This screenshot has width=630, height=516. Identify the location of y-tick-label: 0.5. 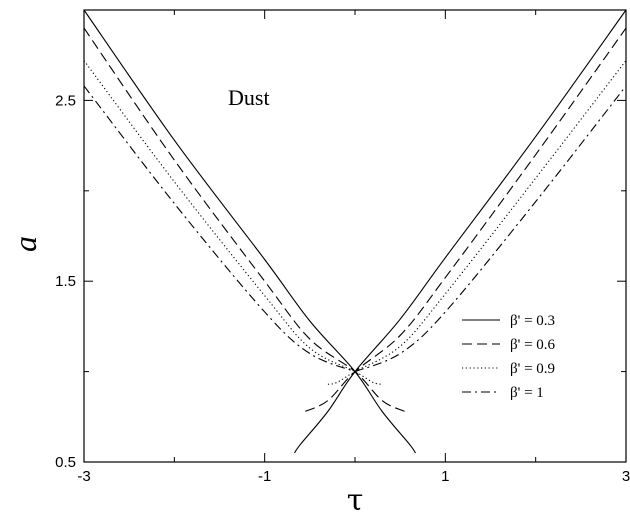
(65, 462).